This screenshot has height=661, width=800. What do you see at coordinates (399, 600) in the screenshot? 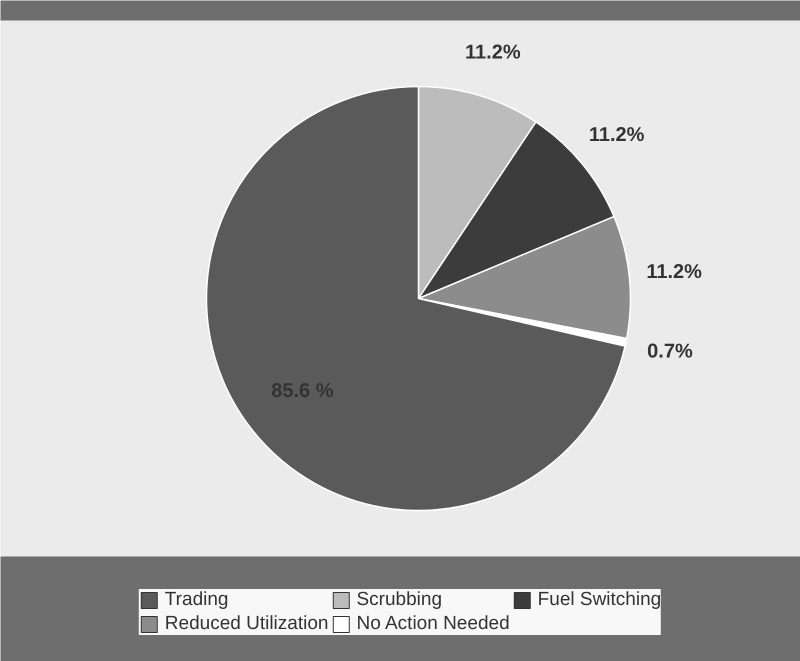
I see `legend-label: Scrubbing` at bounding box center [399, 600].